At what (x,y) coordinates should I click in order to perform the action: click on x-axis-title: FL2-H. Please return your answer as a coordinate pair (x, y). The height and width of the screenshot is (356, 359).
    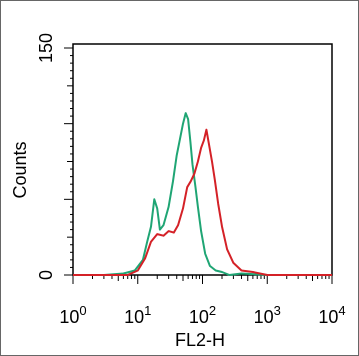
    Looking at the image, I should click on (200, 340).